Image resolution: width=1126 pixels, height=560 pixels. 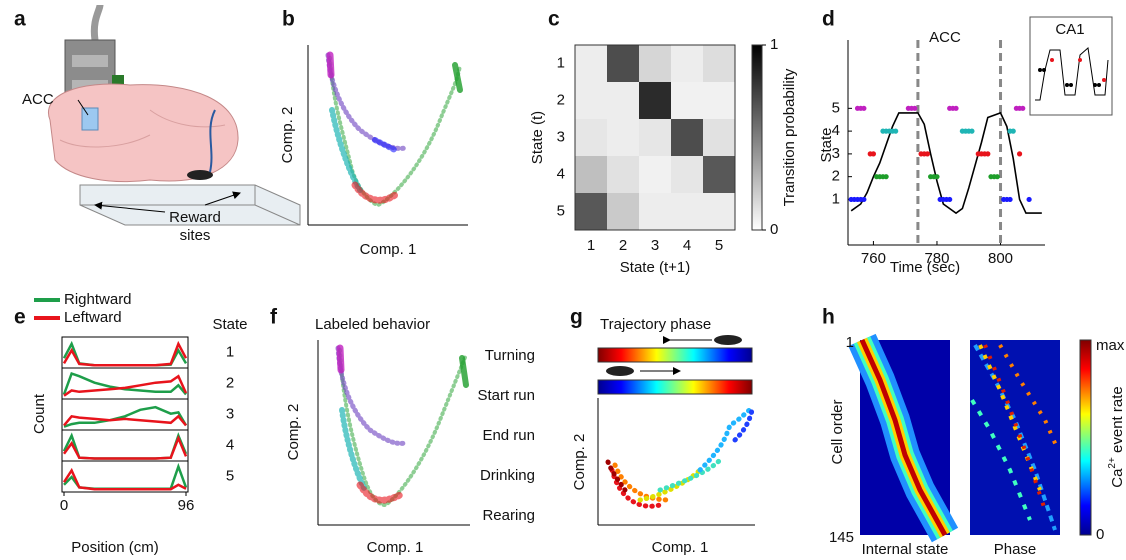 I want to click on state-label: 3, so click(x=230, y=413).